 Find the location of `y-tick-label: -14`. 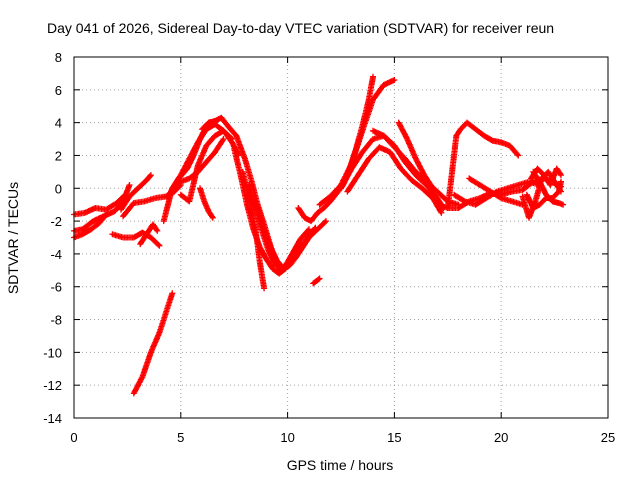

y-tick-label: -14 is located at coordinates (52, 418).